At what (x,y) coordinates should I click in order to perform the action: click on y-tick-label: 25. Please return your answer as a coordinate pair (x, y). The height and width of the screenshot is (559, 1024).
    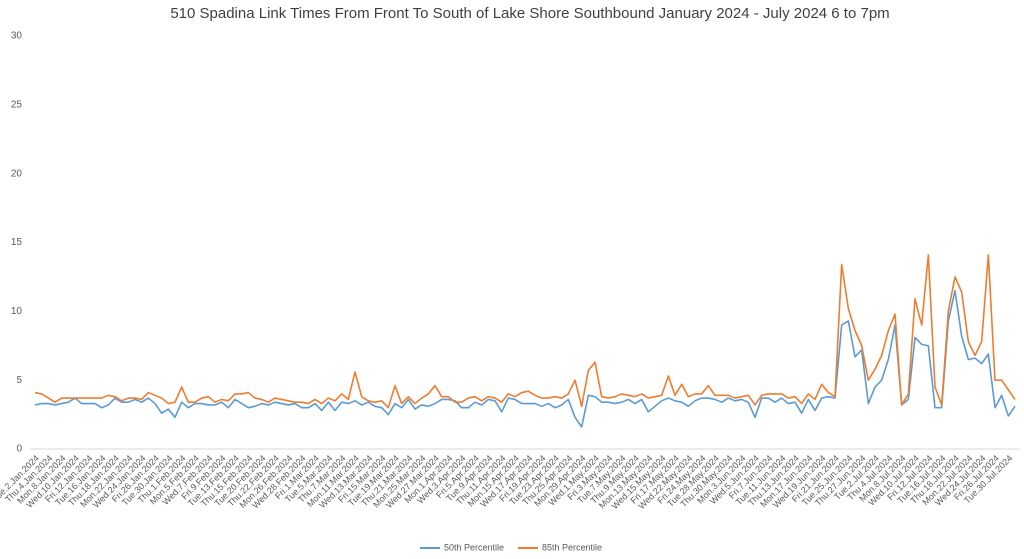
    Looking at the image, I should click on (17, 104).